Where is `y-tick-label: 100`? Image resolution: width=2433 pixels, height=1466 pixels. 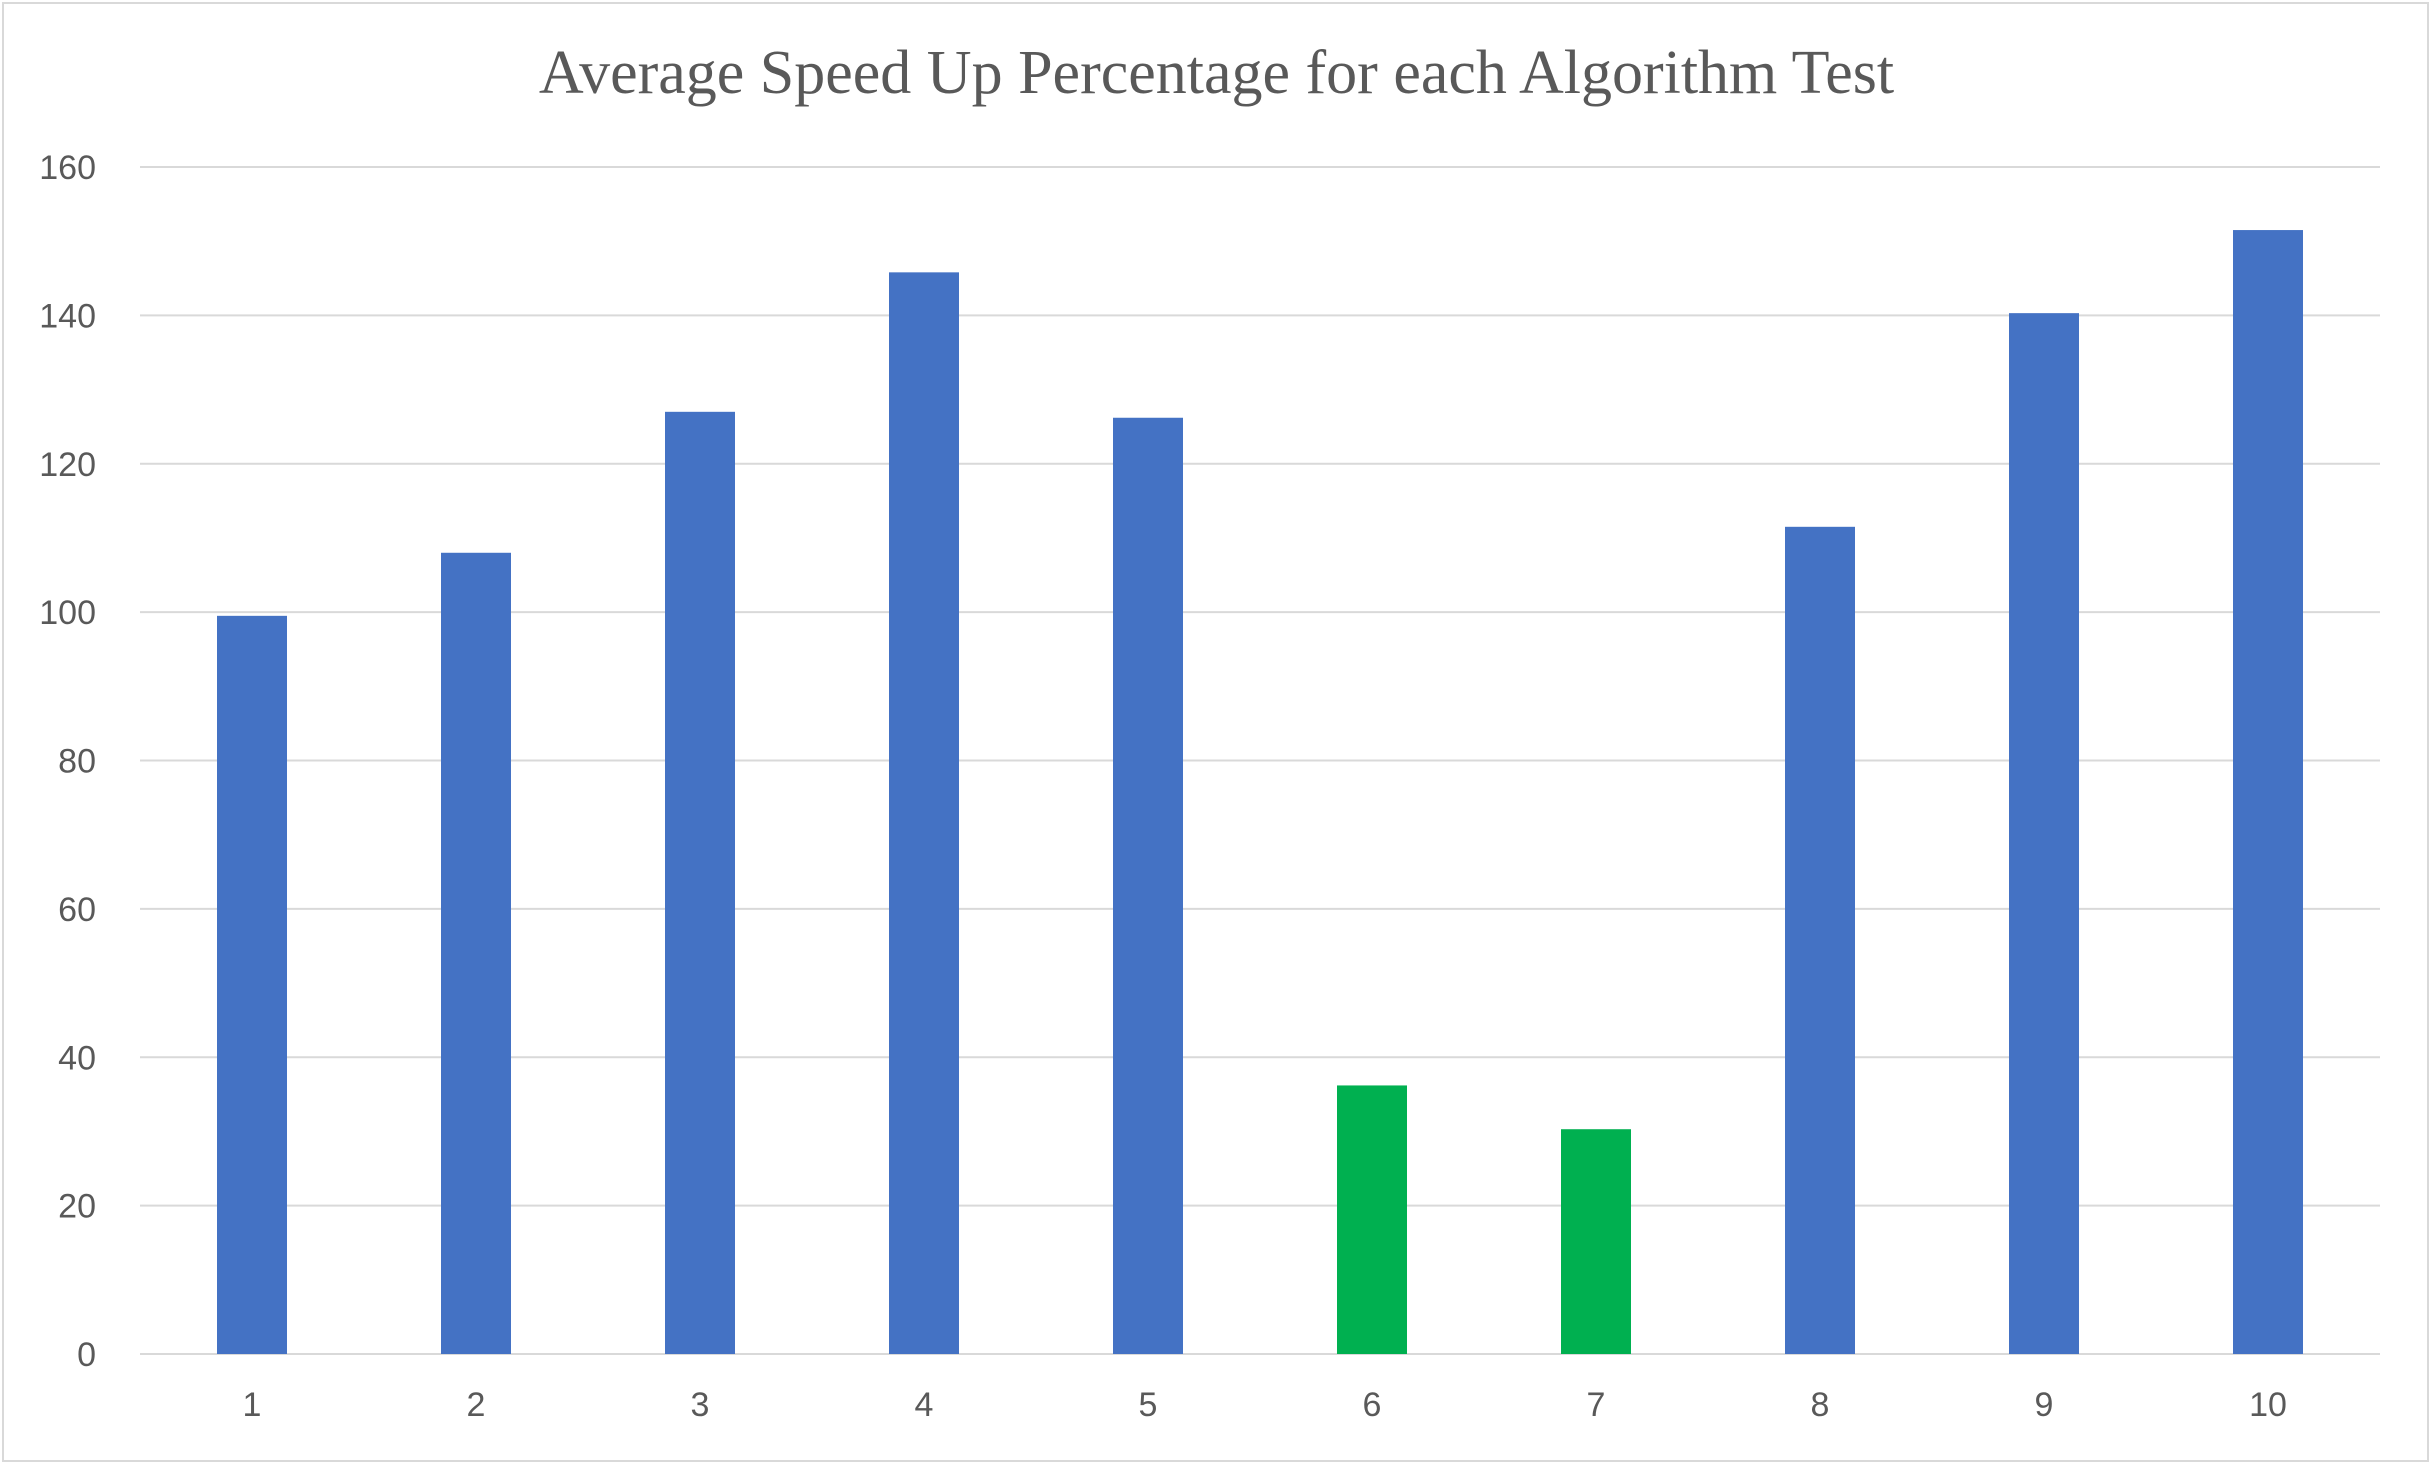 y-tick-label: 100 is located at coordinates (67, 613).